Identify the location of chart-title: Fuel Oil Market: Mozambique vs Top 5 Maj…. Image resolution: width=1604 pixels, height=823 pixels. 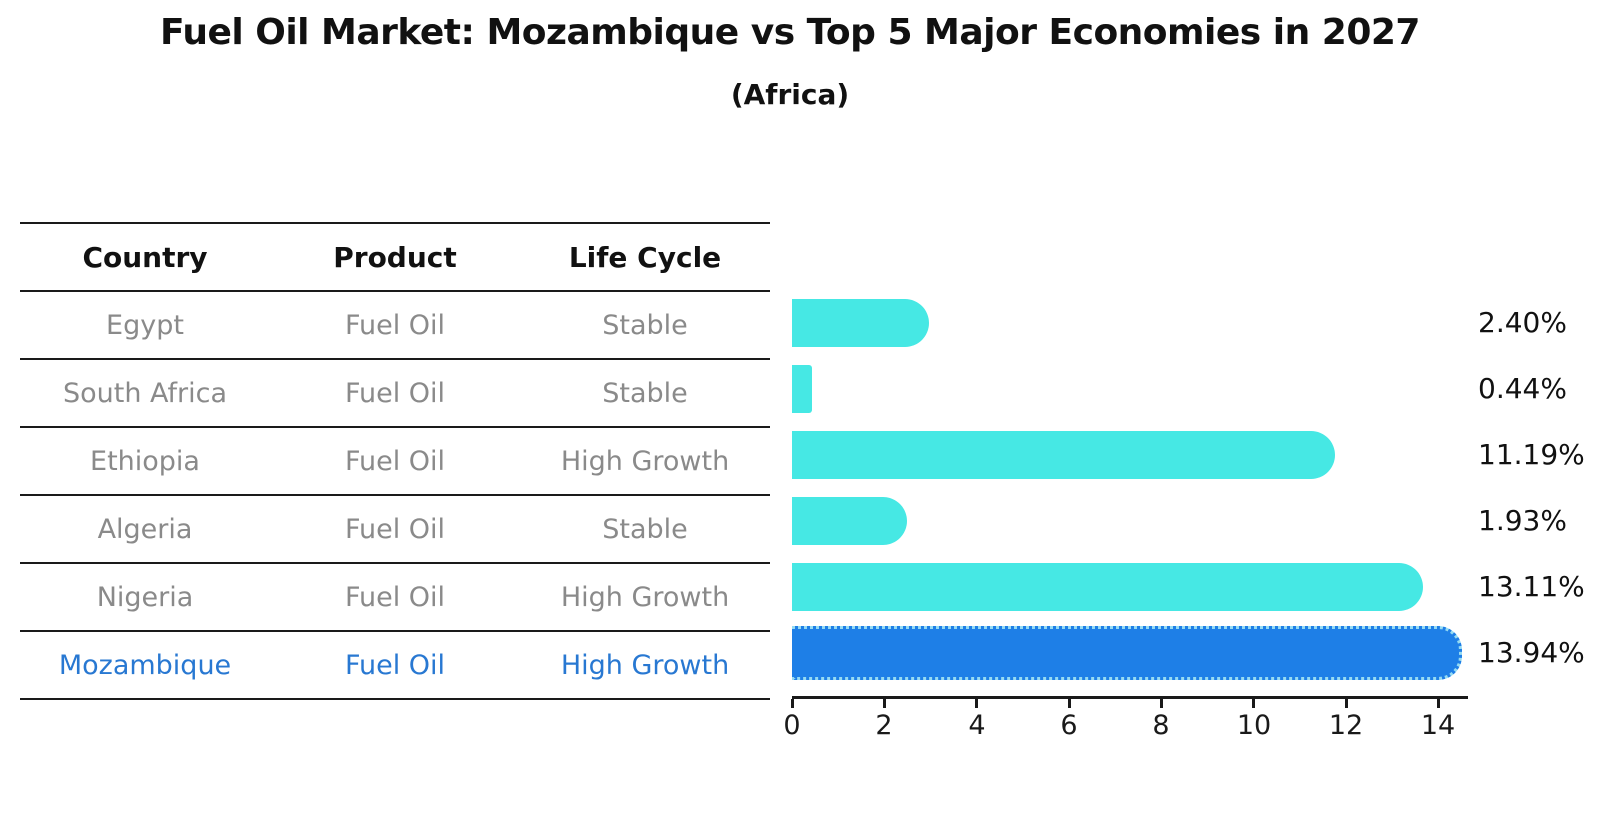
(790, 32).